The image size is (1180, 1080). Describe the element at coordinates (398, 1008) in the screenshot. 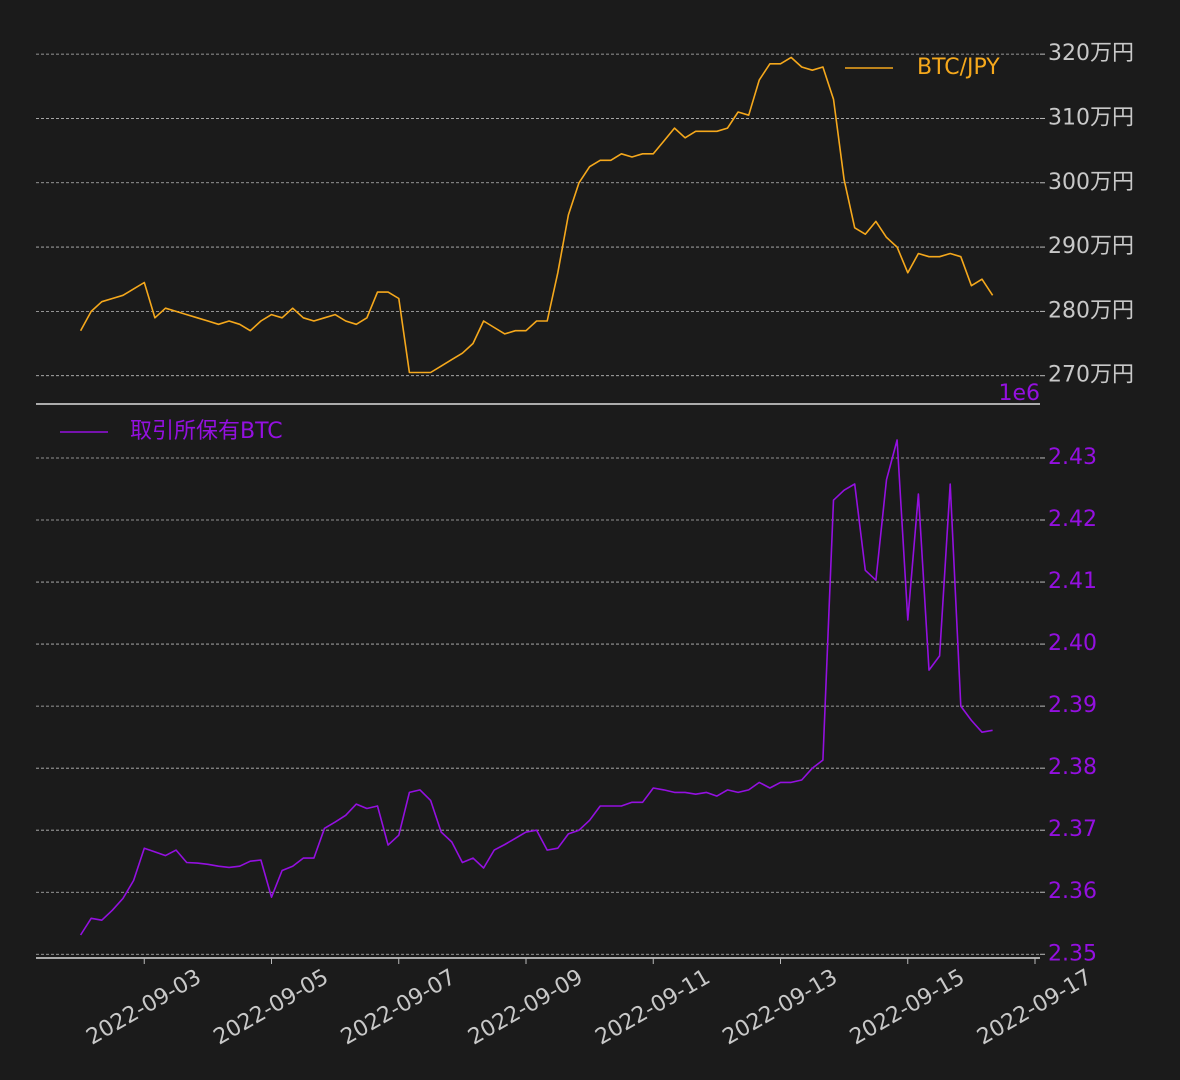

I see `x-tick-label: 2022-09-07` at that location.